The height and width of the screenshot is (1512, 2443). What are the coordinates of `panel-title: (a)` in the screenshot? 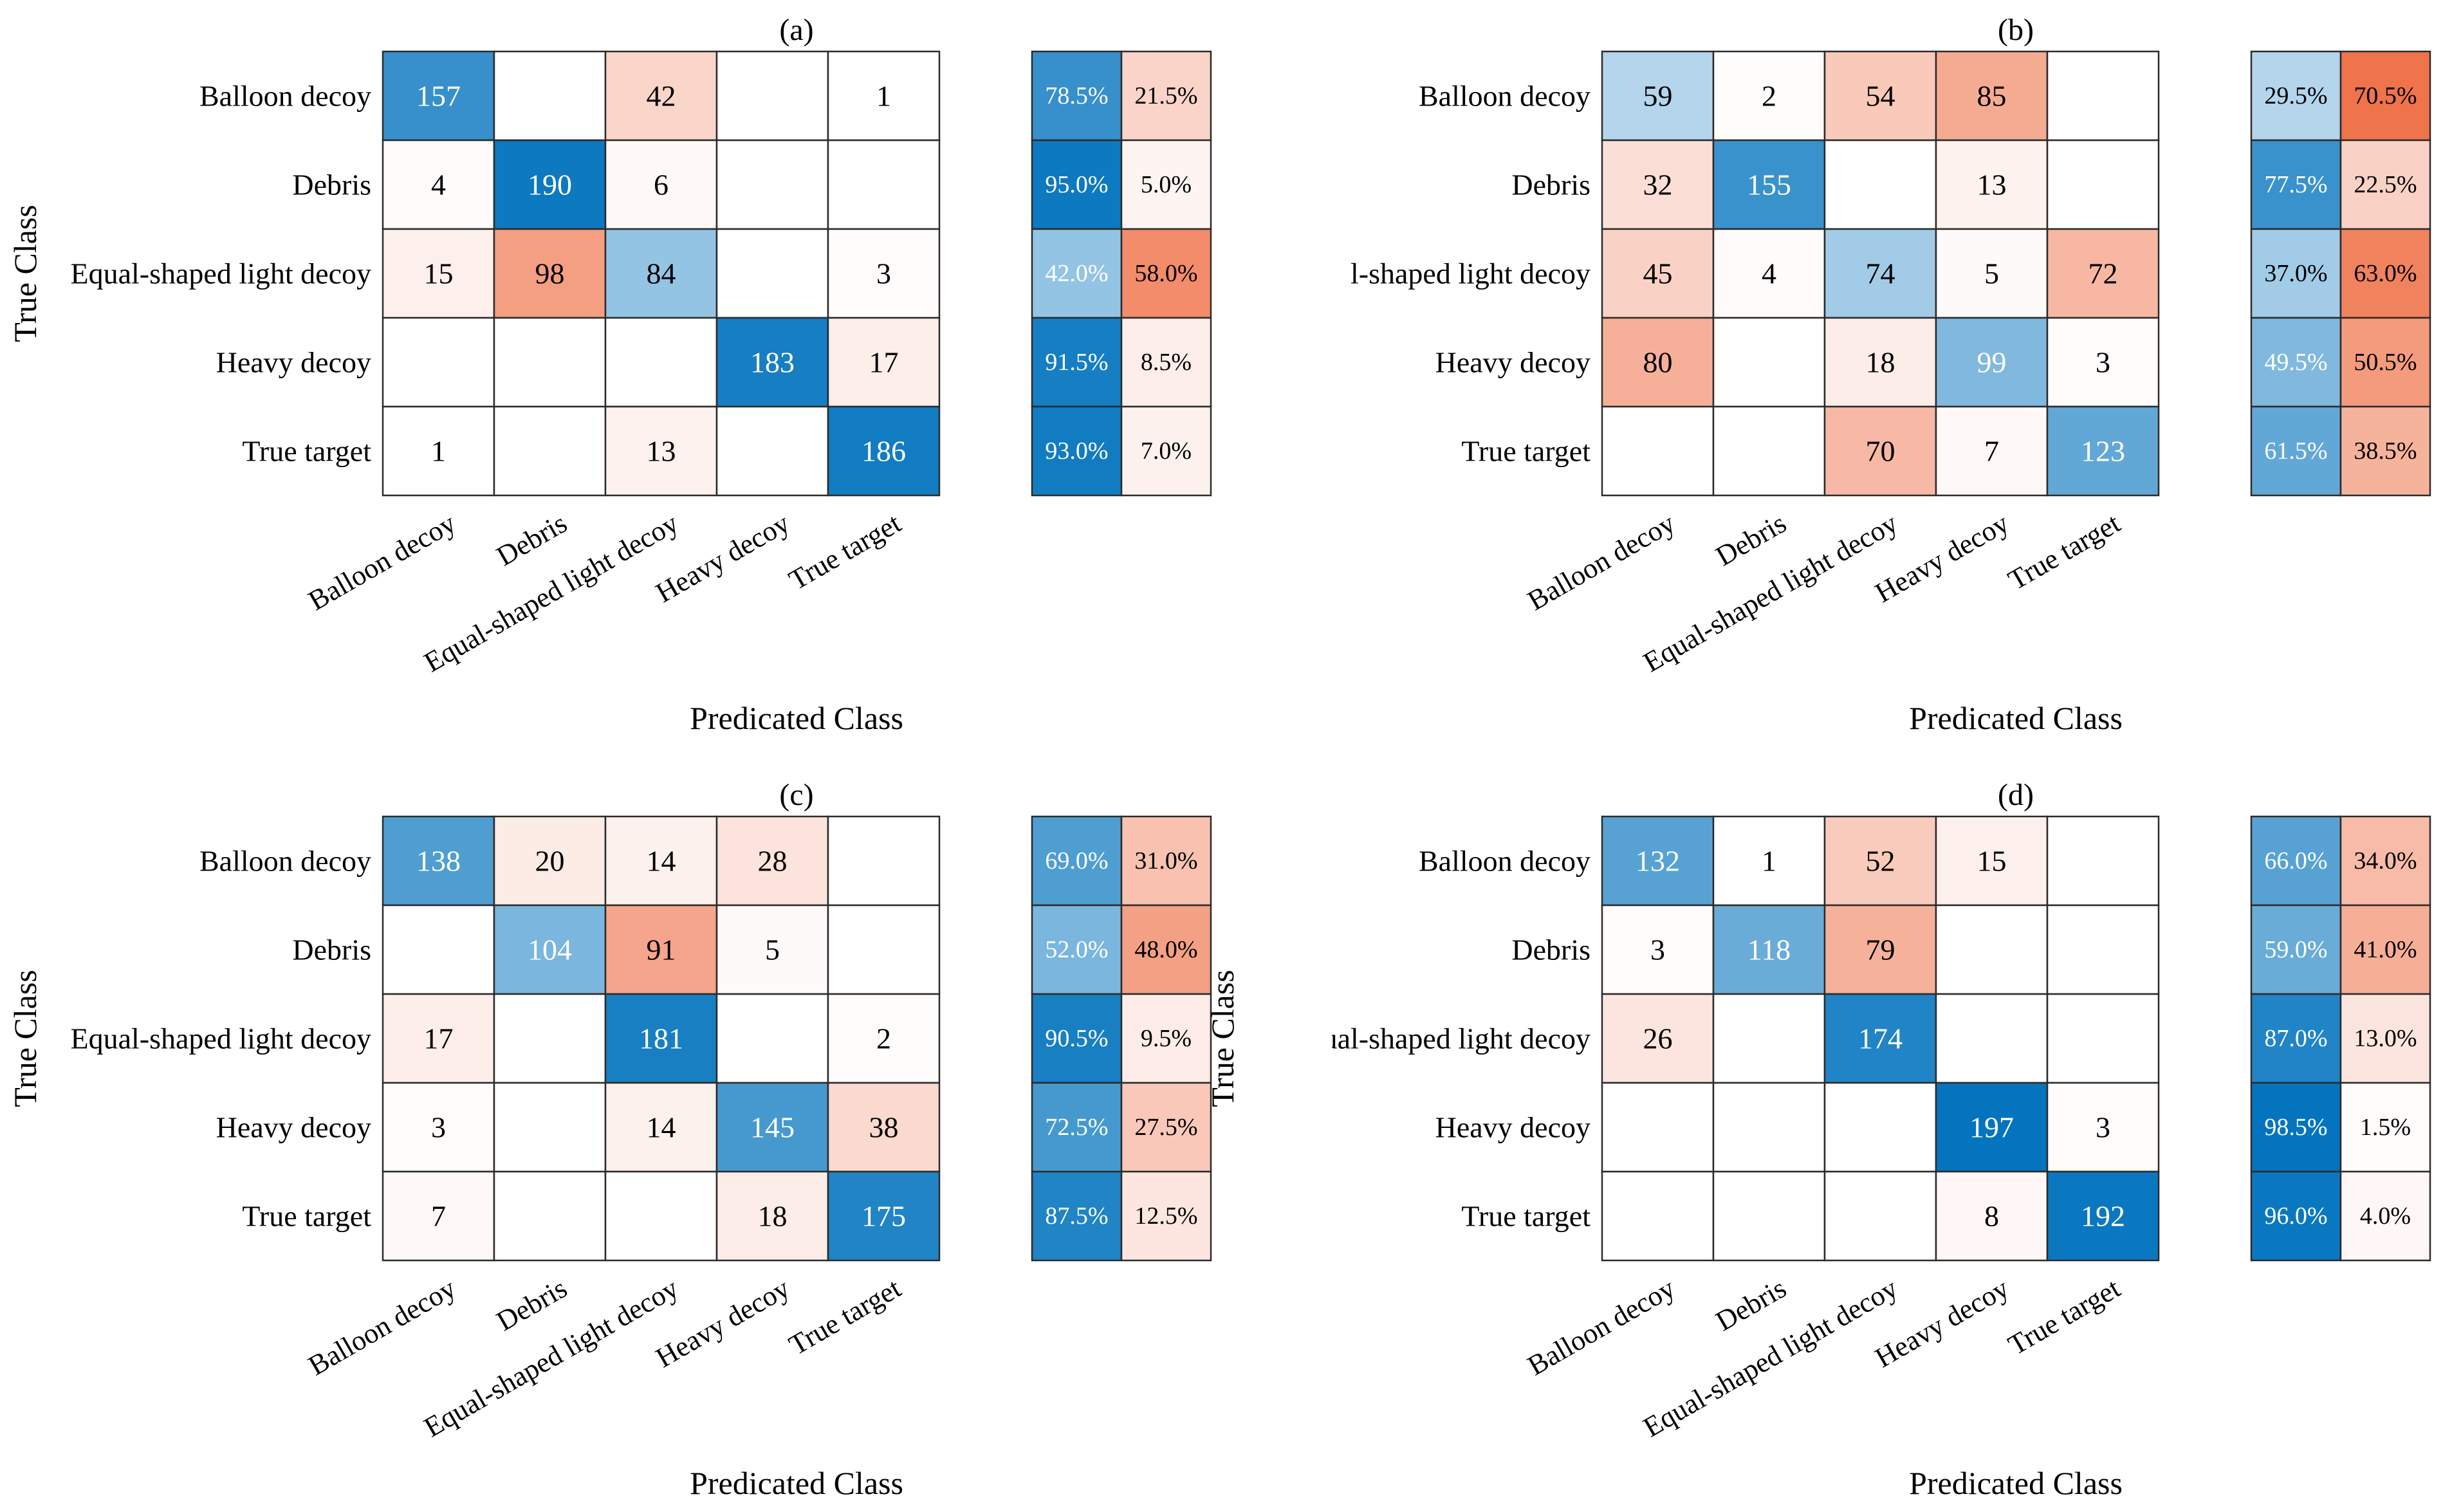 It's located at (796, 30).